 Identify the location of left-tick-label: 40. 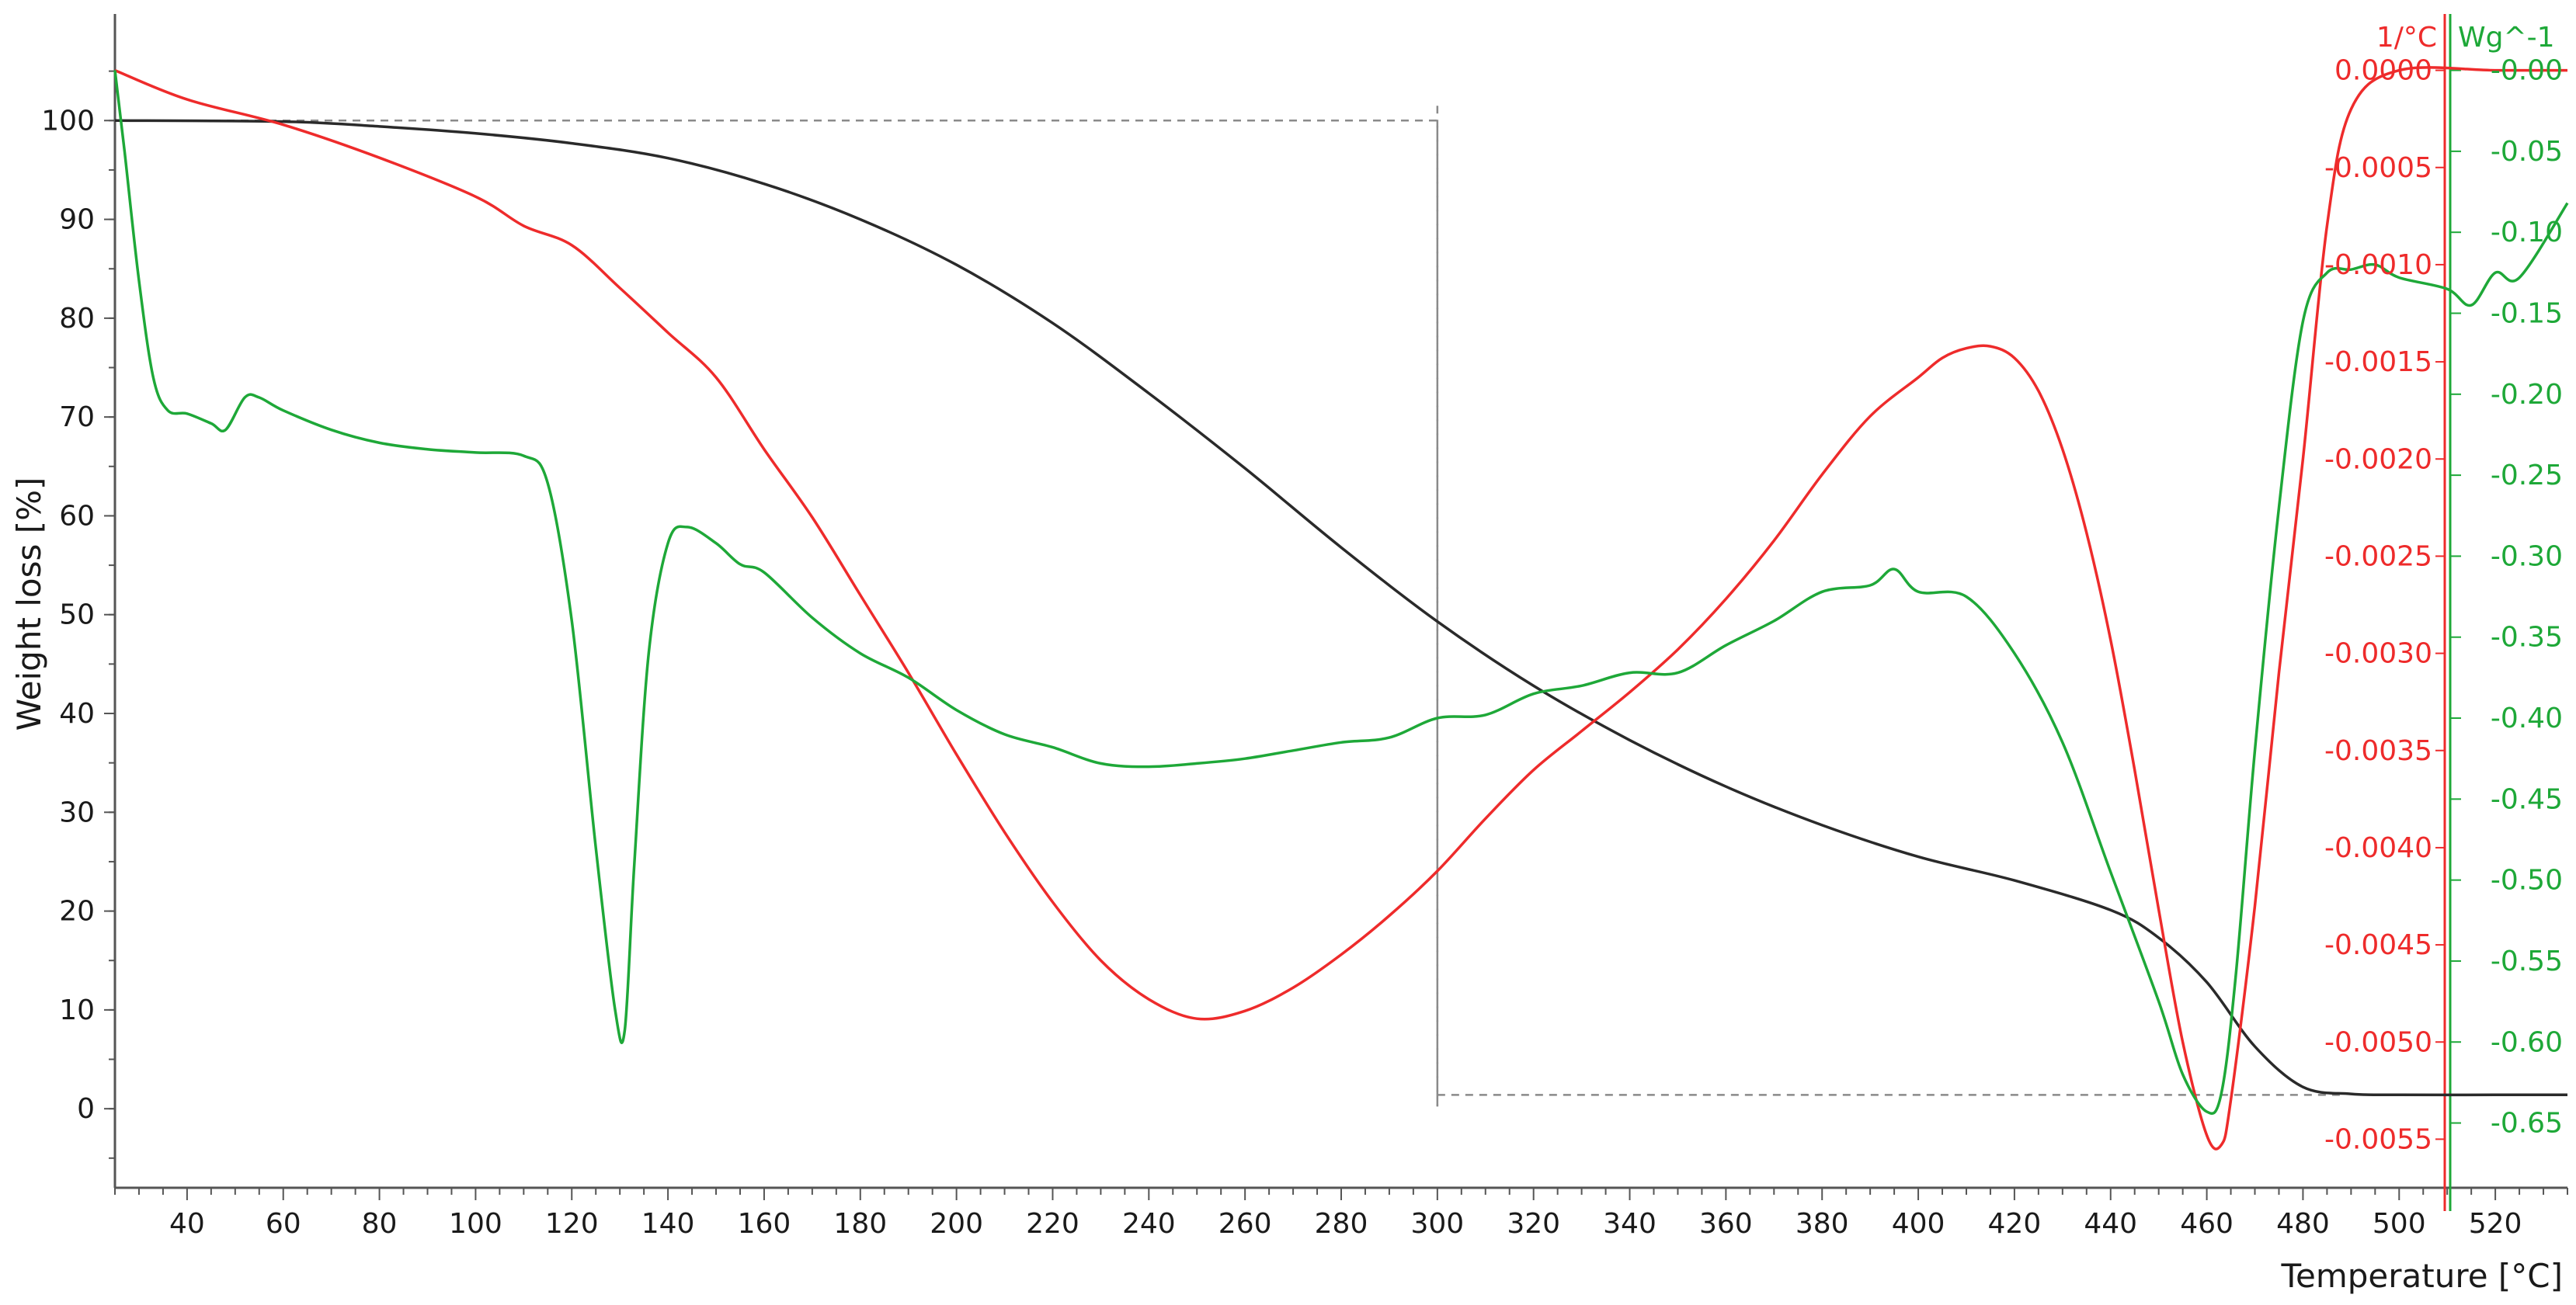
(77, 714).